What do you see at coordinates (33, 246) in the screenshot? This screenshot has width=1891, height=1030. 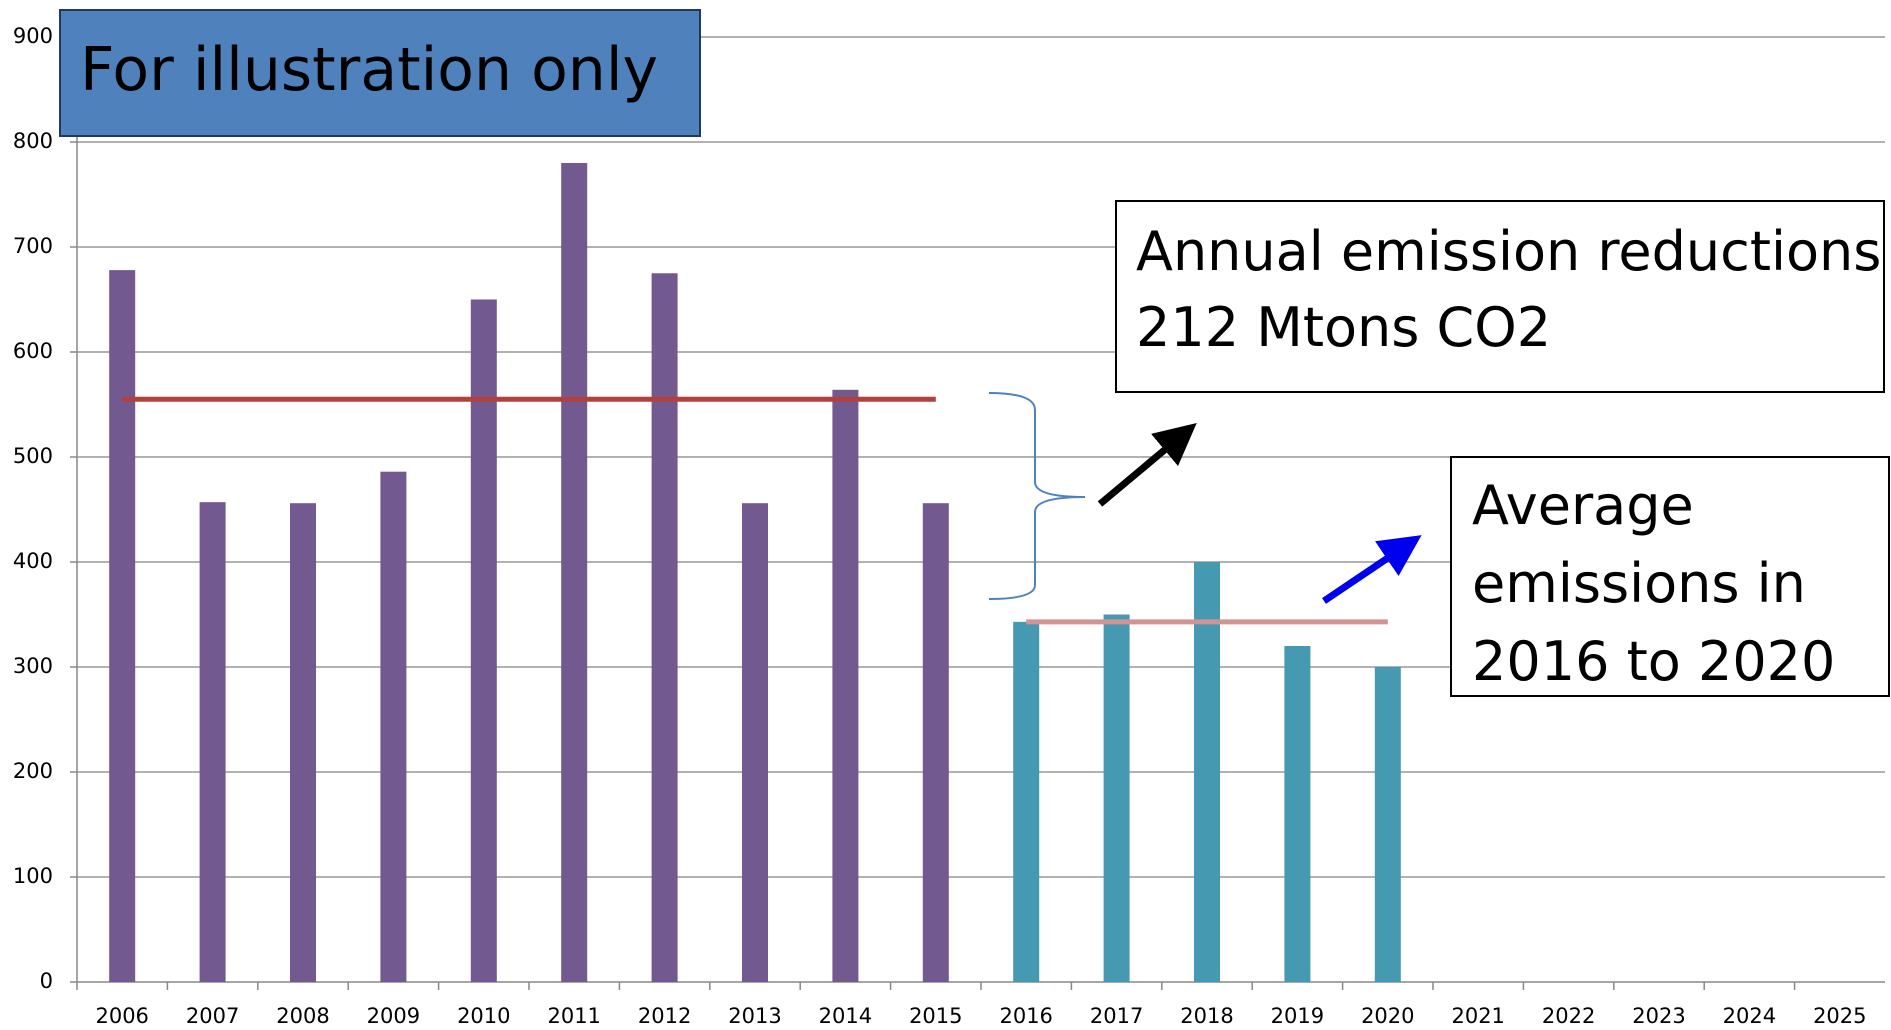 I see `y-tick-label: 700` at bounding box center [33, 246].